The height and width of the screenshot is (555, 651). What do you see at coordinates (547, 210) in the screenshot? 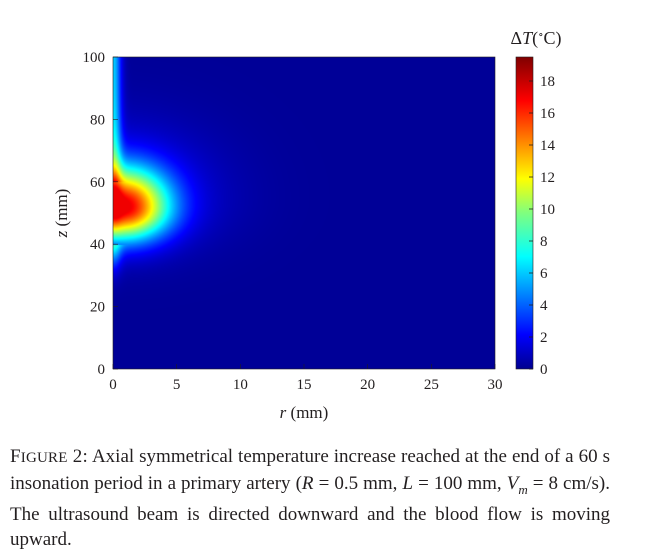
I see `colorbar-tick-label: 10` at bounding box center [547, 210].